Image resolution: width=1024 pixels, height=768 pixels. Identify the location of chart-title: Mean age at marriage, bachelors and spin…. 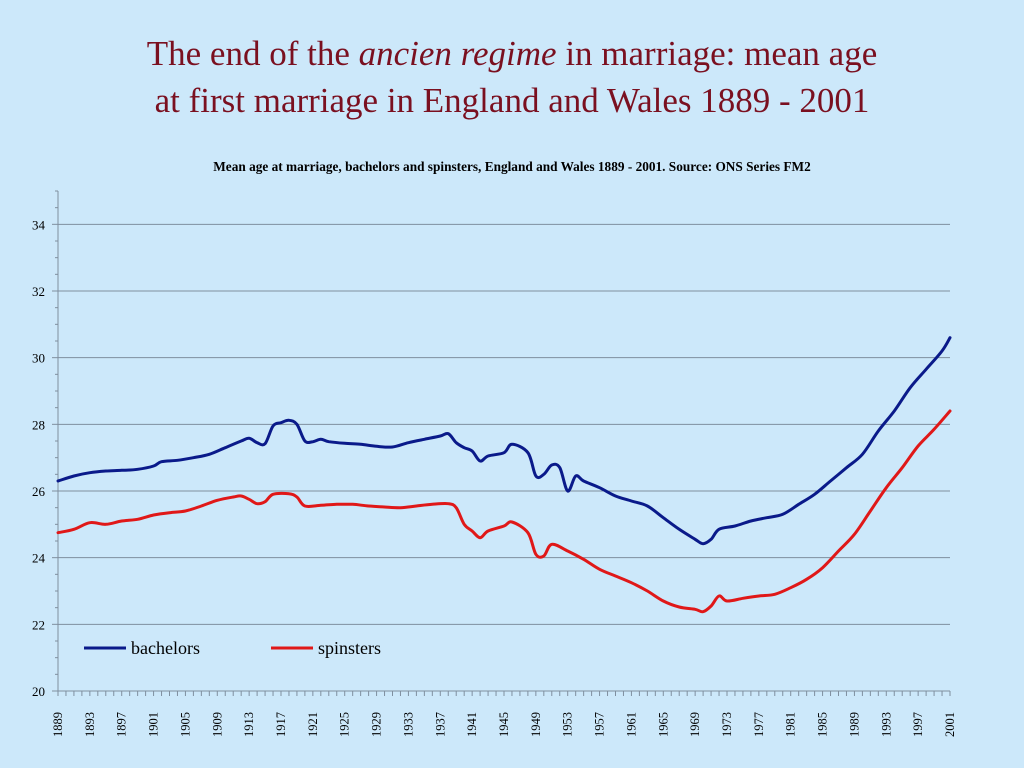
(512, 166).